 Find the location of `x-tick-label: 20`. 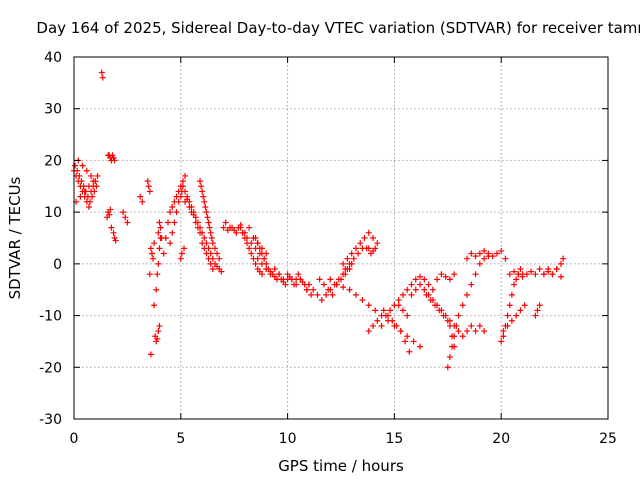

x-tick-label: 20 is located at coordinates (501, 439).